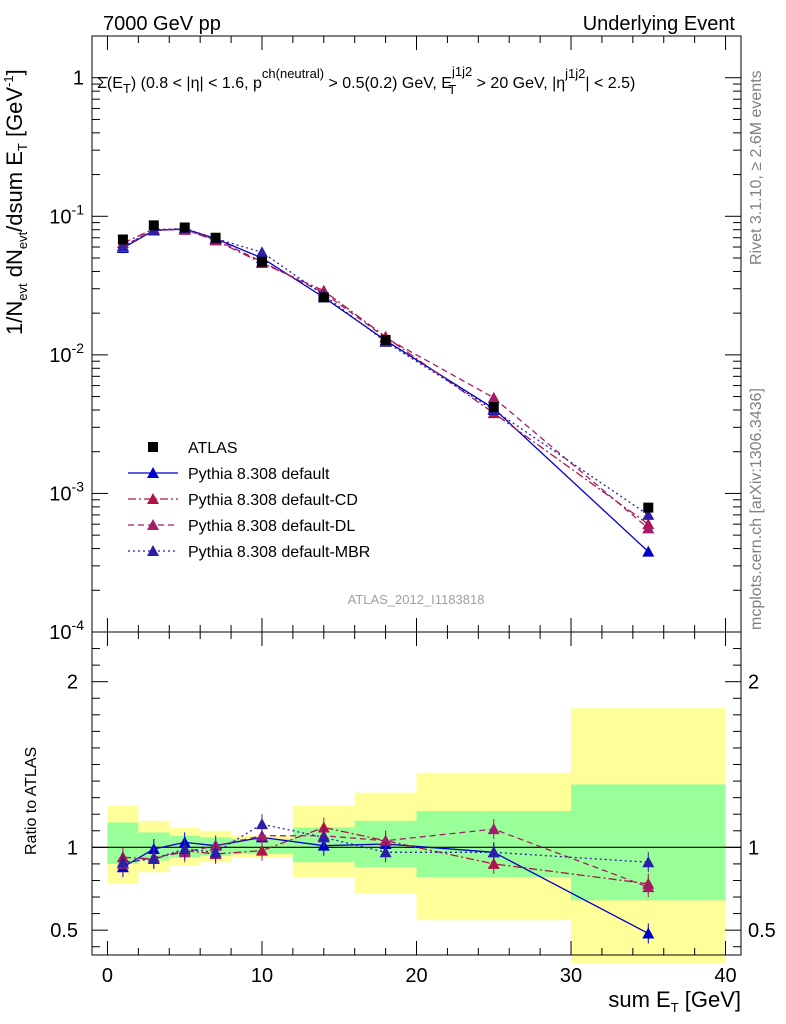 This screenshot has width=786, height=1024. I want to click on ratio-y-tick-label-right: 2, so click(753, 683).